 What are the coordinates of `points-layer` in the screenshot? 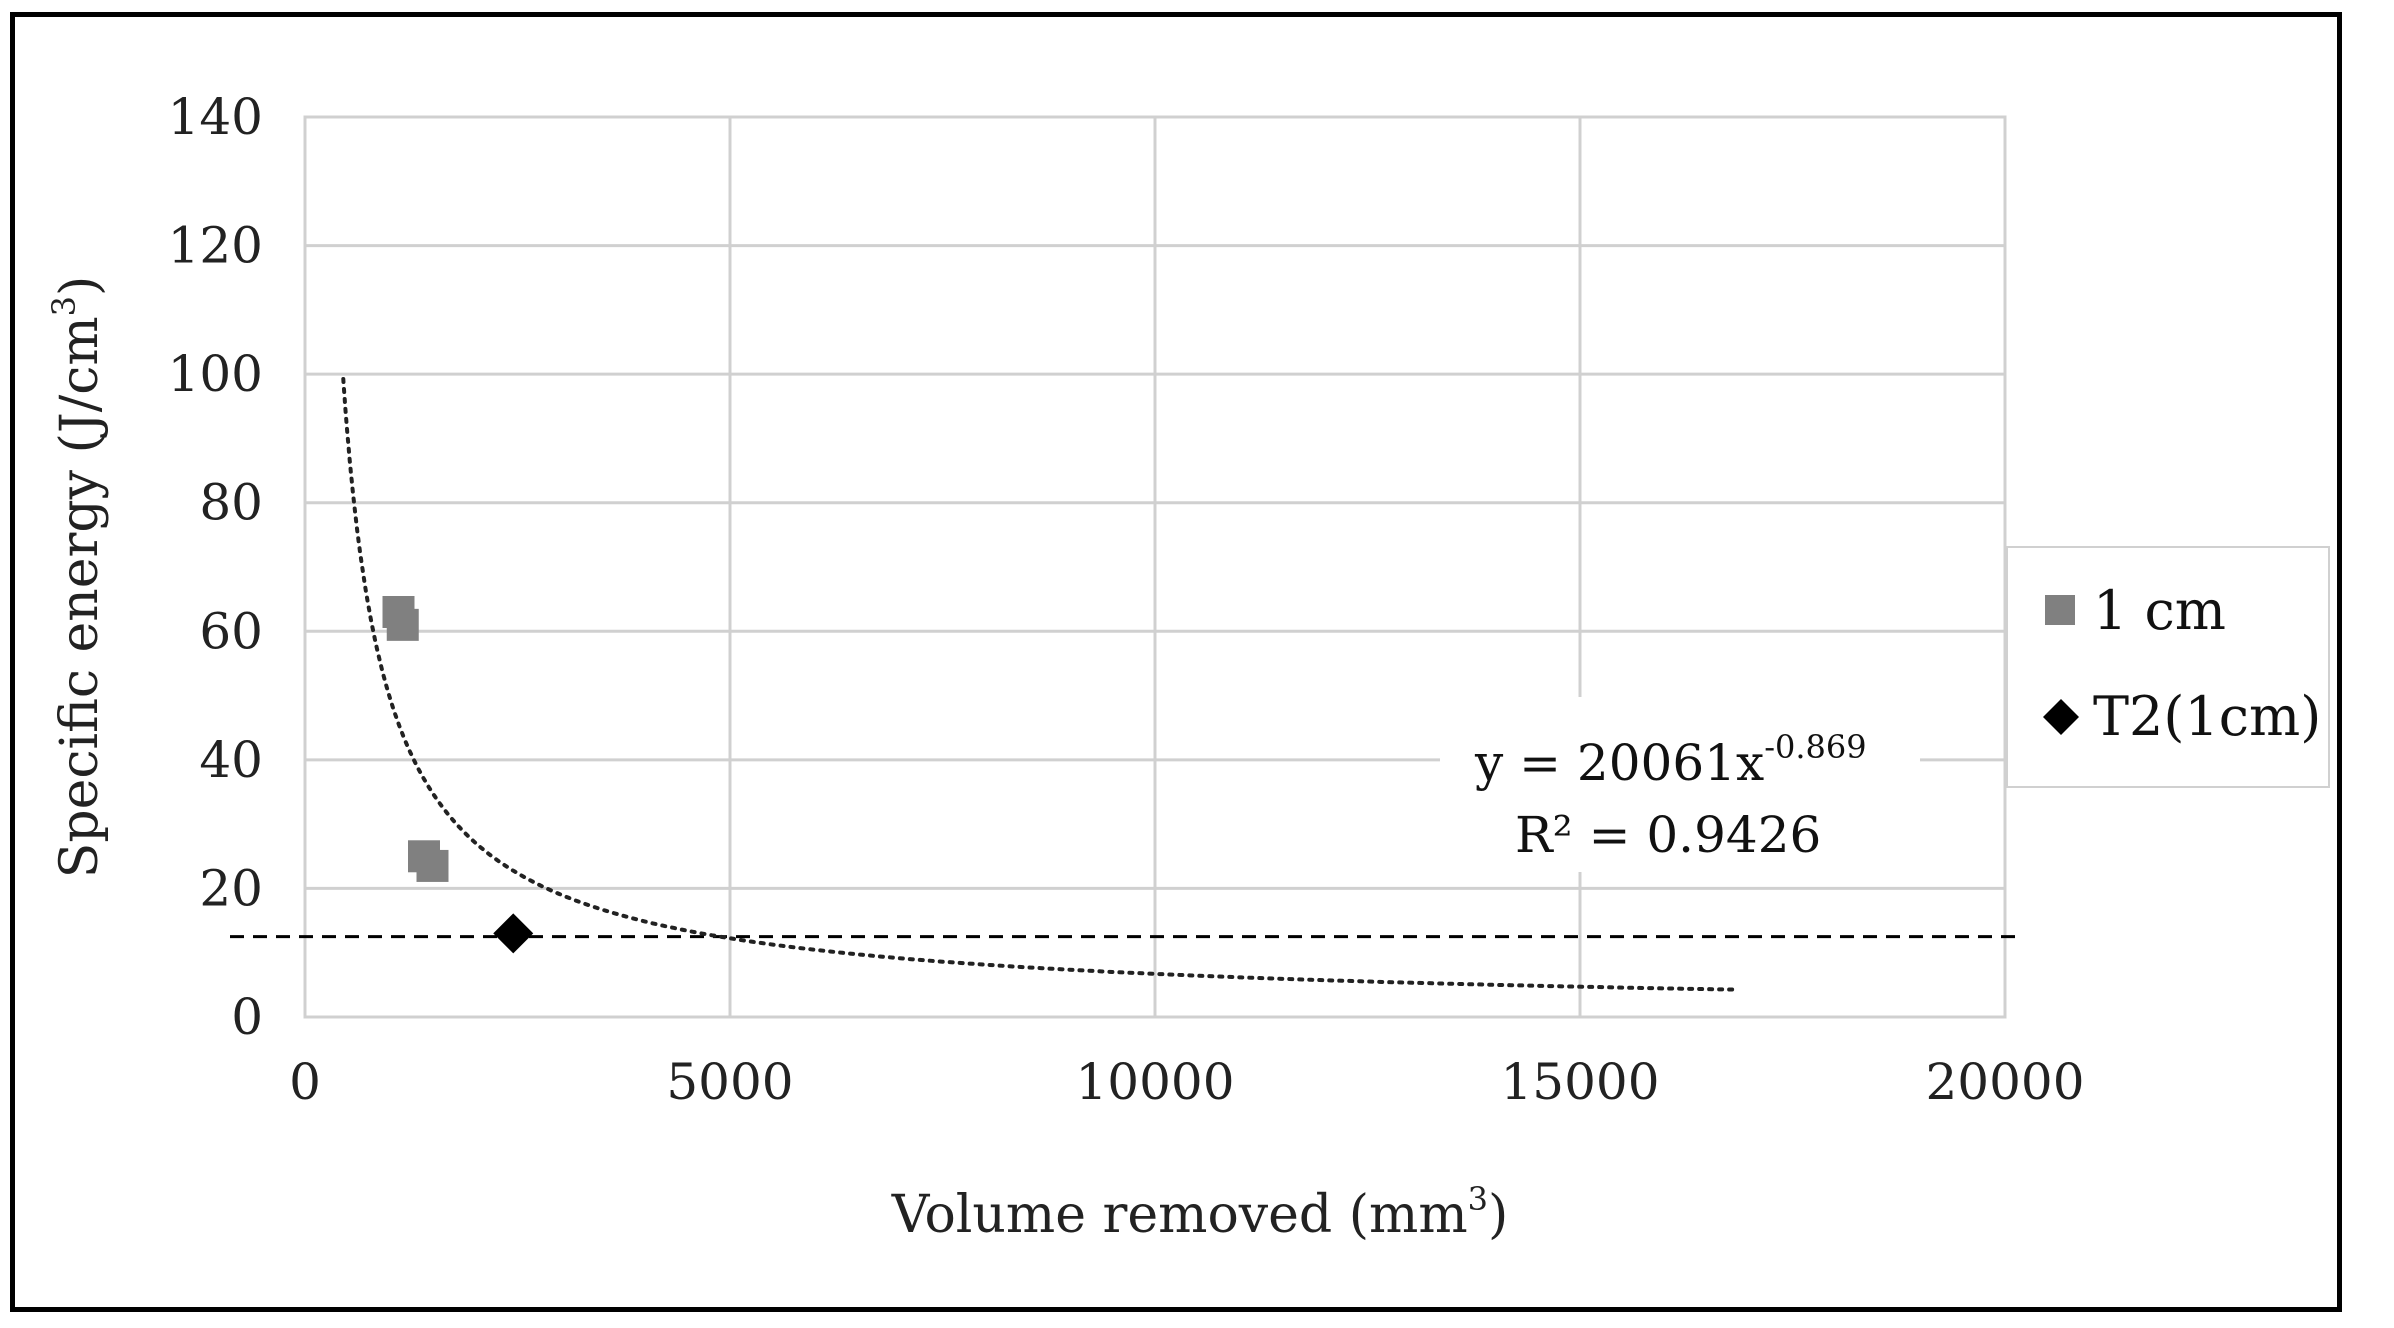 It's located at (458, 775).